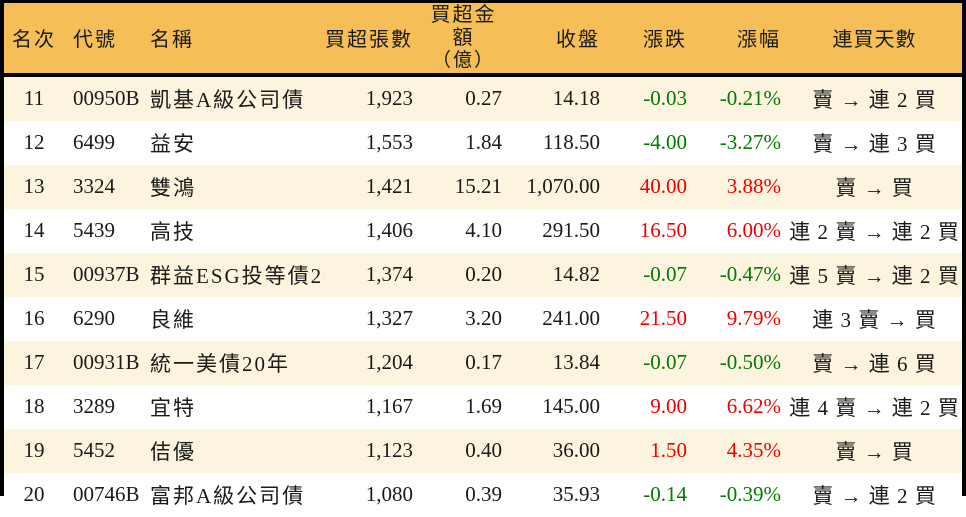  What do you see at coordinates (34, 274) in the screenshot?
I see `cell-rank: 15` at bounding box center [34, 274].